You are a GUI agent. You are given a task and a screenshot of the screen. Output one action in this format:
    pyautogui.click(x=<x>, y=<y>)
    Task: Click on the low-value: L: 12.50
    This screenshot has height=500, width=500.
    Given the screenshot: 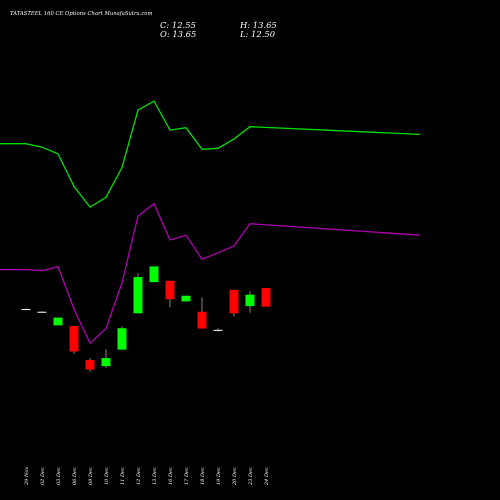 What is the action you would take?
    pyautogui.click(x=258, y=34)
    